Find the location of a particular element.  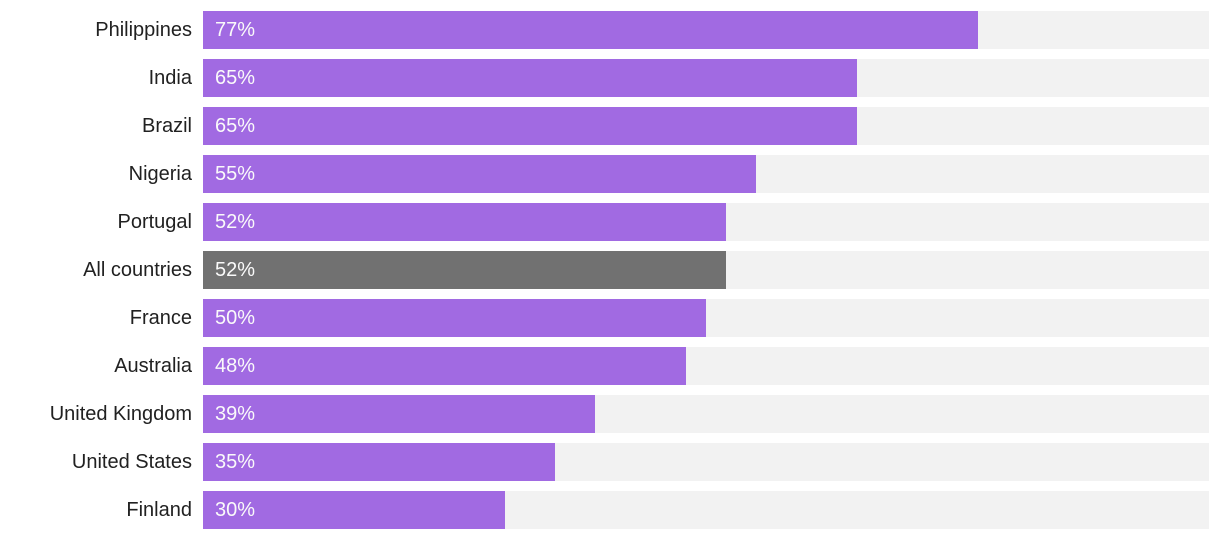

bar: 39% is located at coordinates (399, 414).